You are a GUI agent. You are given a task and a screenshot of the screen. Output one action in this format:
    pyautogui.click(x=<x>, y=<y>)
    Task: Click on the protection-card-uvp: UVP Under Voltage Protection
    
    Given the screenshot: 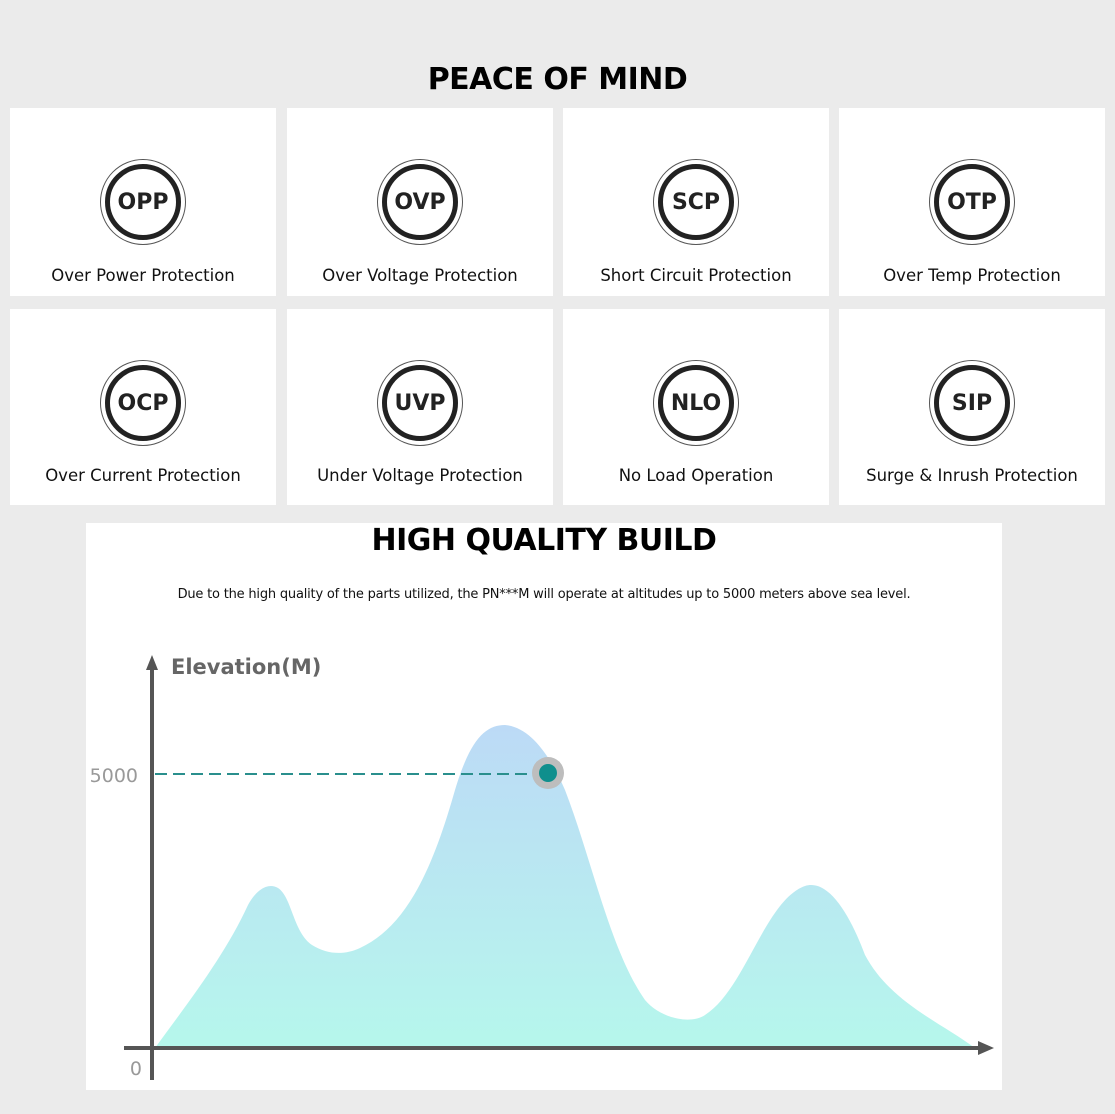 What is the action you would take?
    pyautogui.click(x=420, y=407)
    